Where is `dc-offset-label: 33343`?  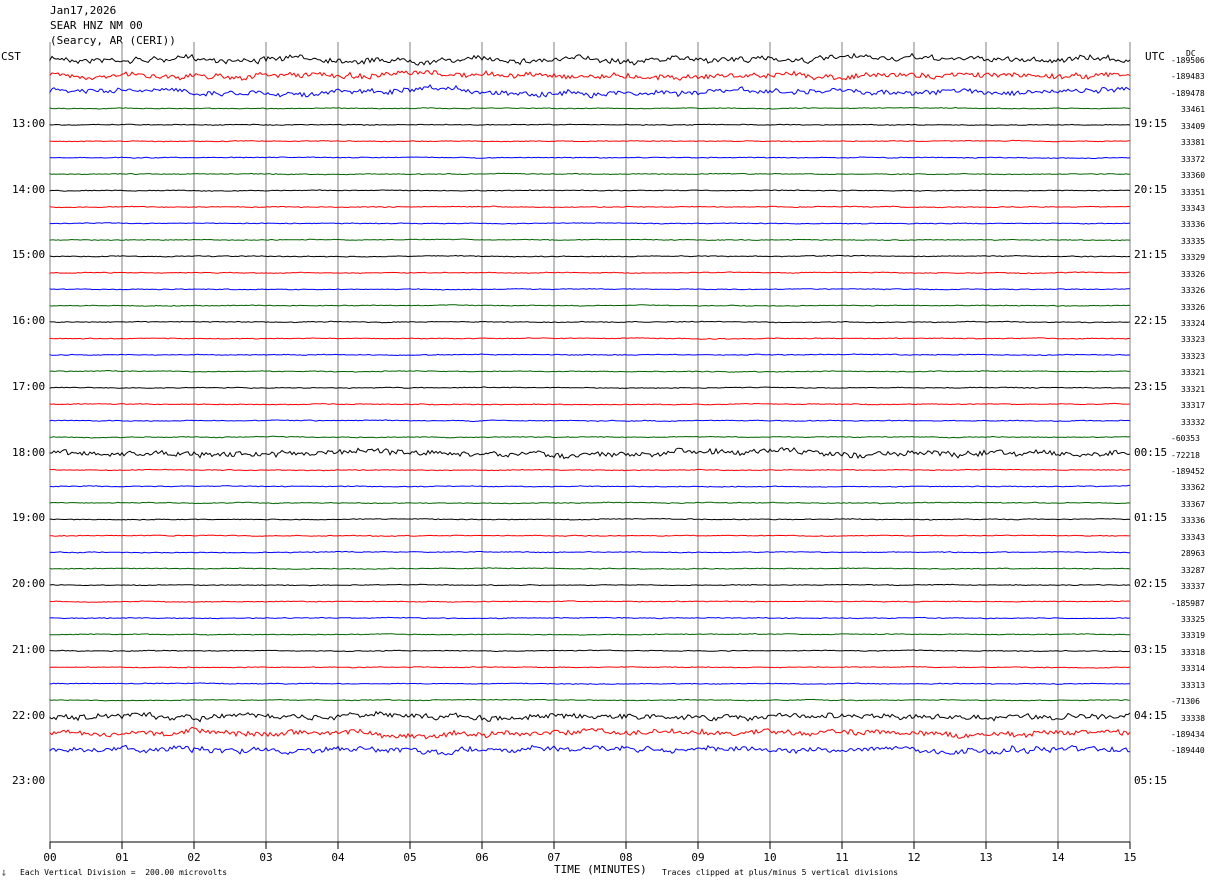
dc-offset-label: 33343 is located at coordinates (1193, 537).